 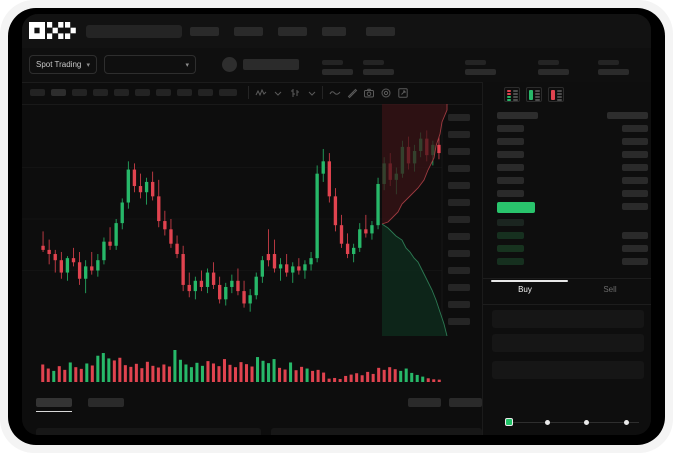 I want to click on stat-low-24h-value, so click(x=553, y=72).